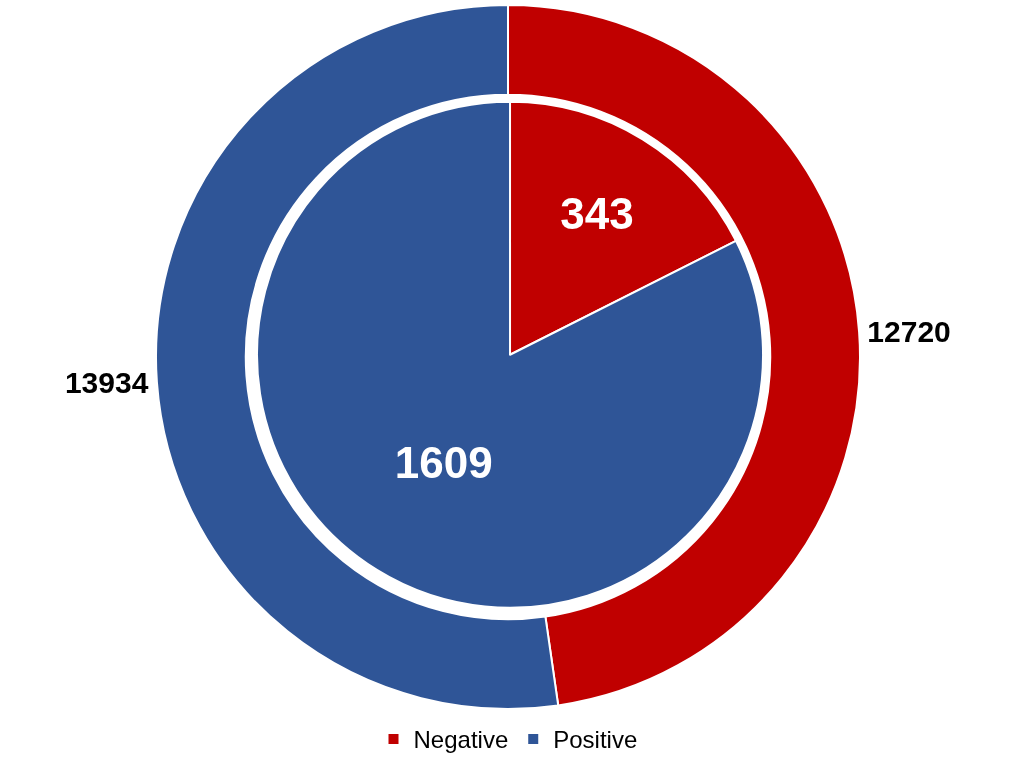  I want to click on data-label: 13934, so click(106, 382).